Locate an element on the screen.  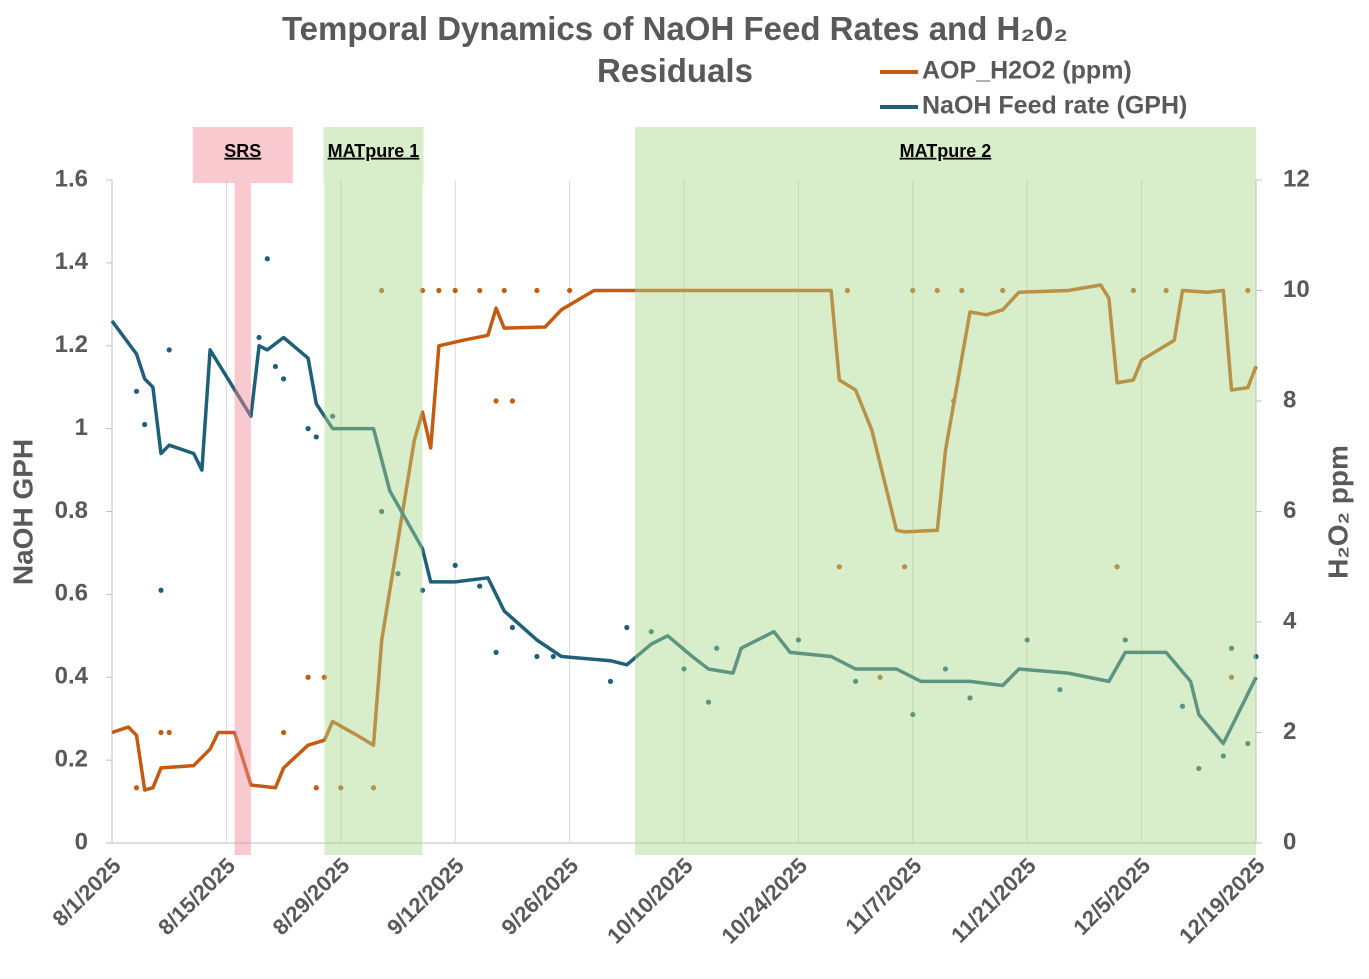
y-tick-label: 0.4 is located at coordinates (72, 676).